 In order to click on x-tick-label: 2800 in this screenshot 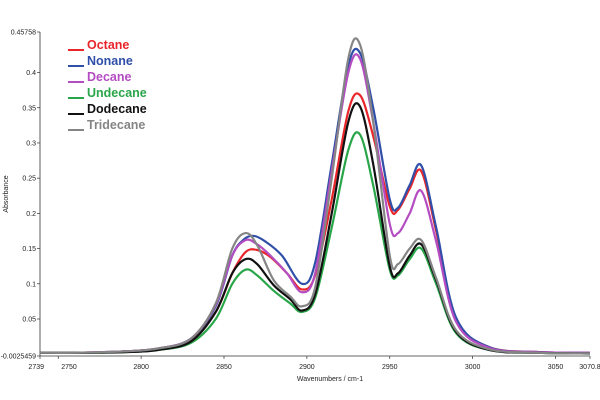, I will do `click(141, 367)`.